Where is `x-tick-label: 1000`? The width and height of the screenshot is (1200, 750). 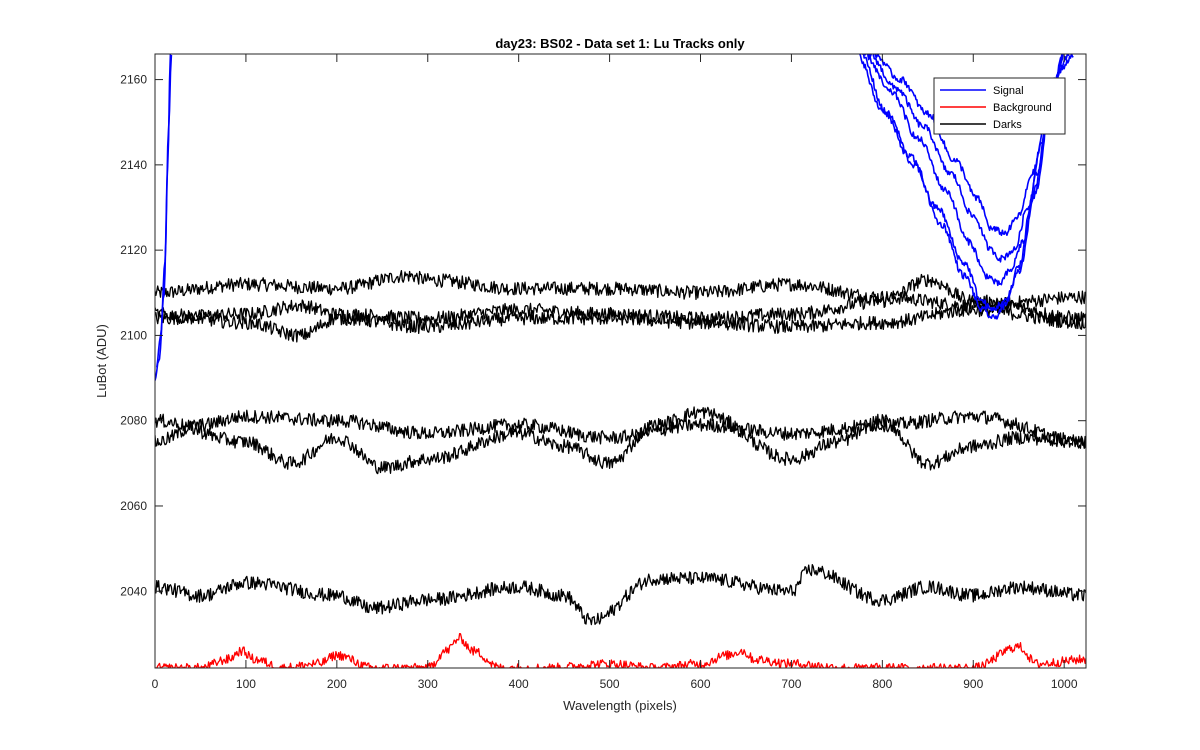
x-tick-label: 1000 is located at coordinates (1064, 684).